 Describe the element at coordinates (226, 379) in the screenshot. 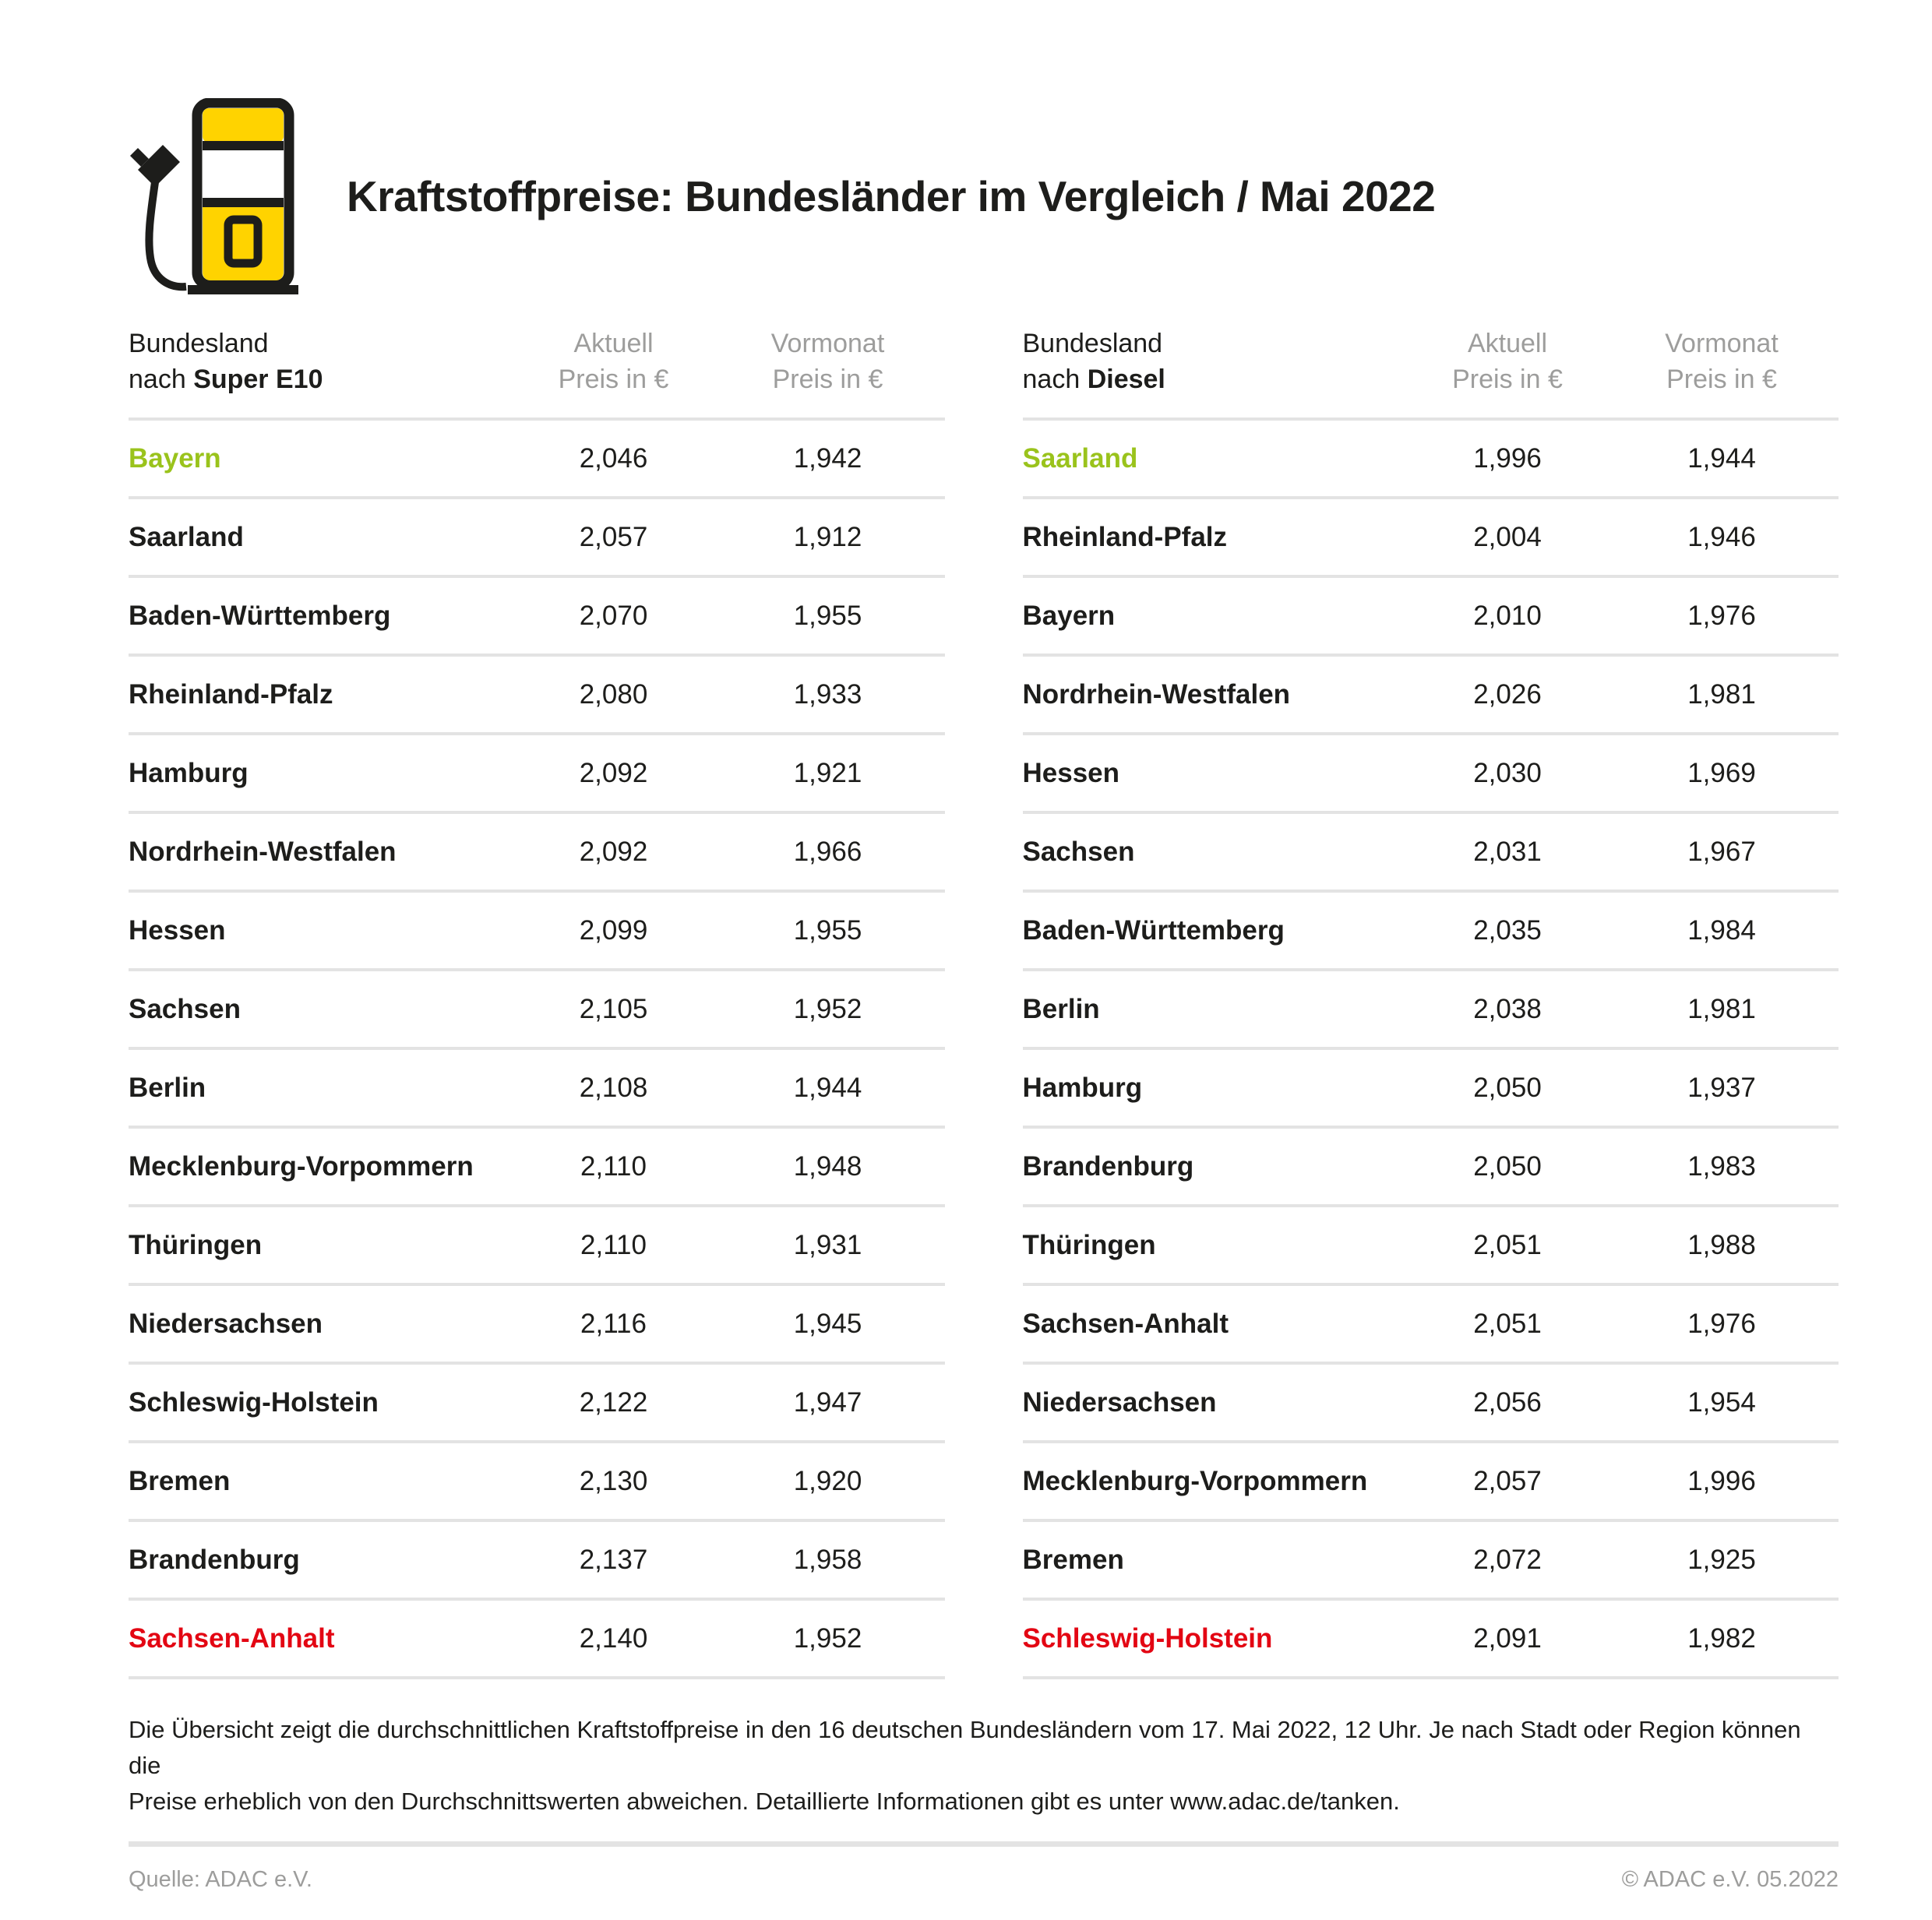

I see `column-header-state-line2: nach Super E10` at that location.